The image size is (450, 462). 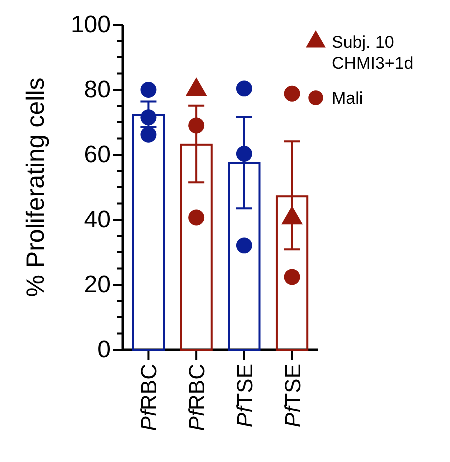 What do you see at coordinates (373, 53) in the screenshot?
I see `legend-label: Subj. 10 CHMI3+1d` at bounding box center [373, 53].